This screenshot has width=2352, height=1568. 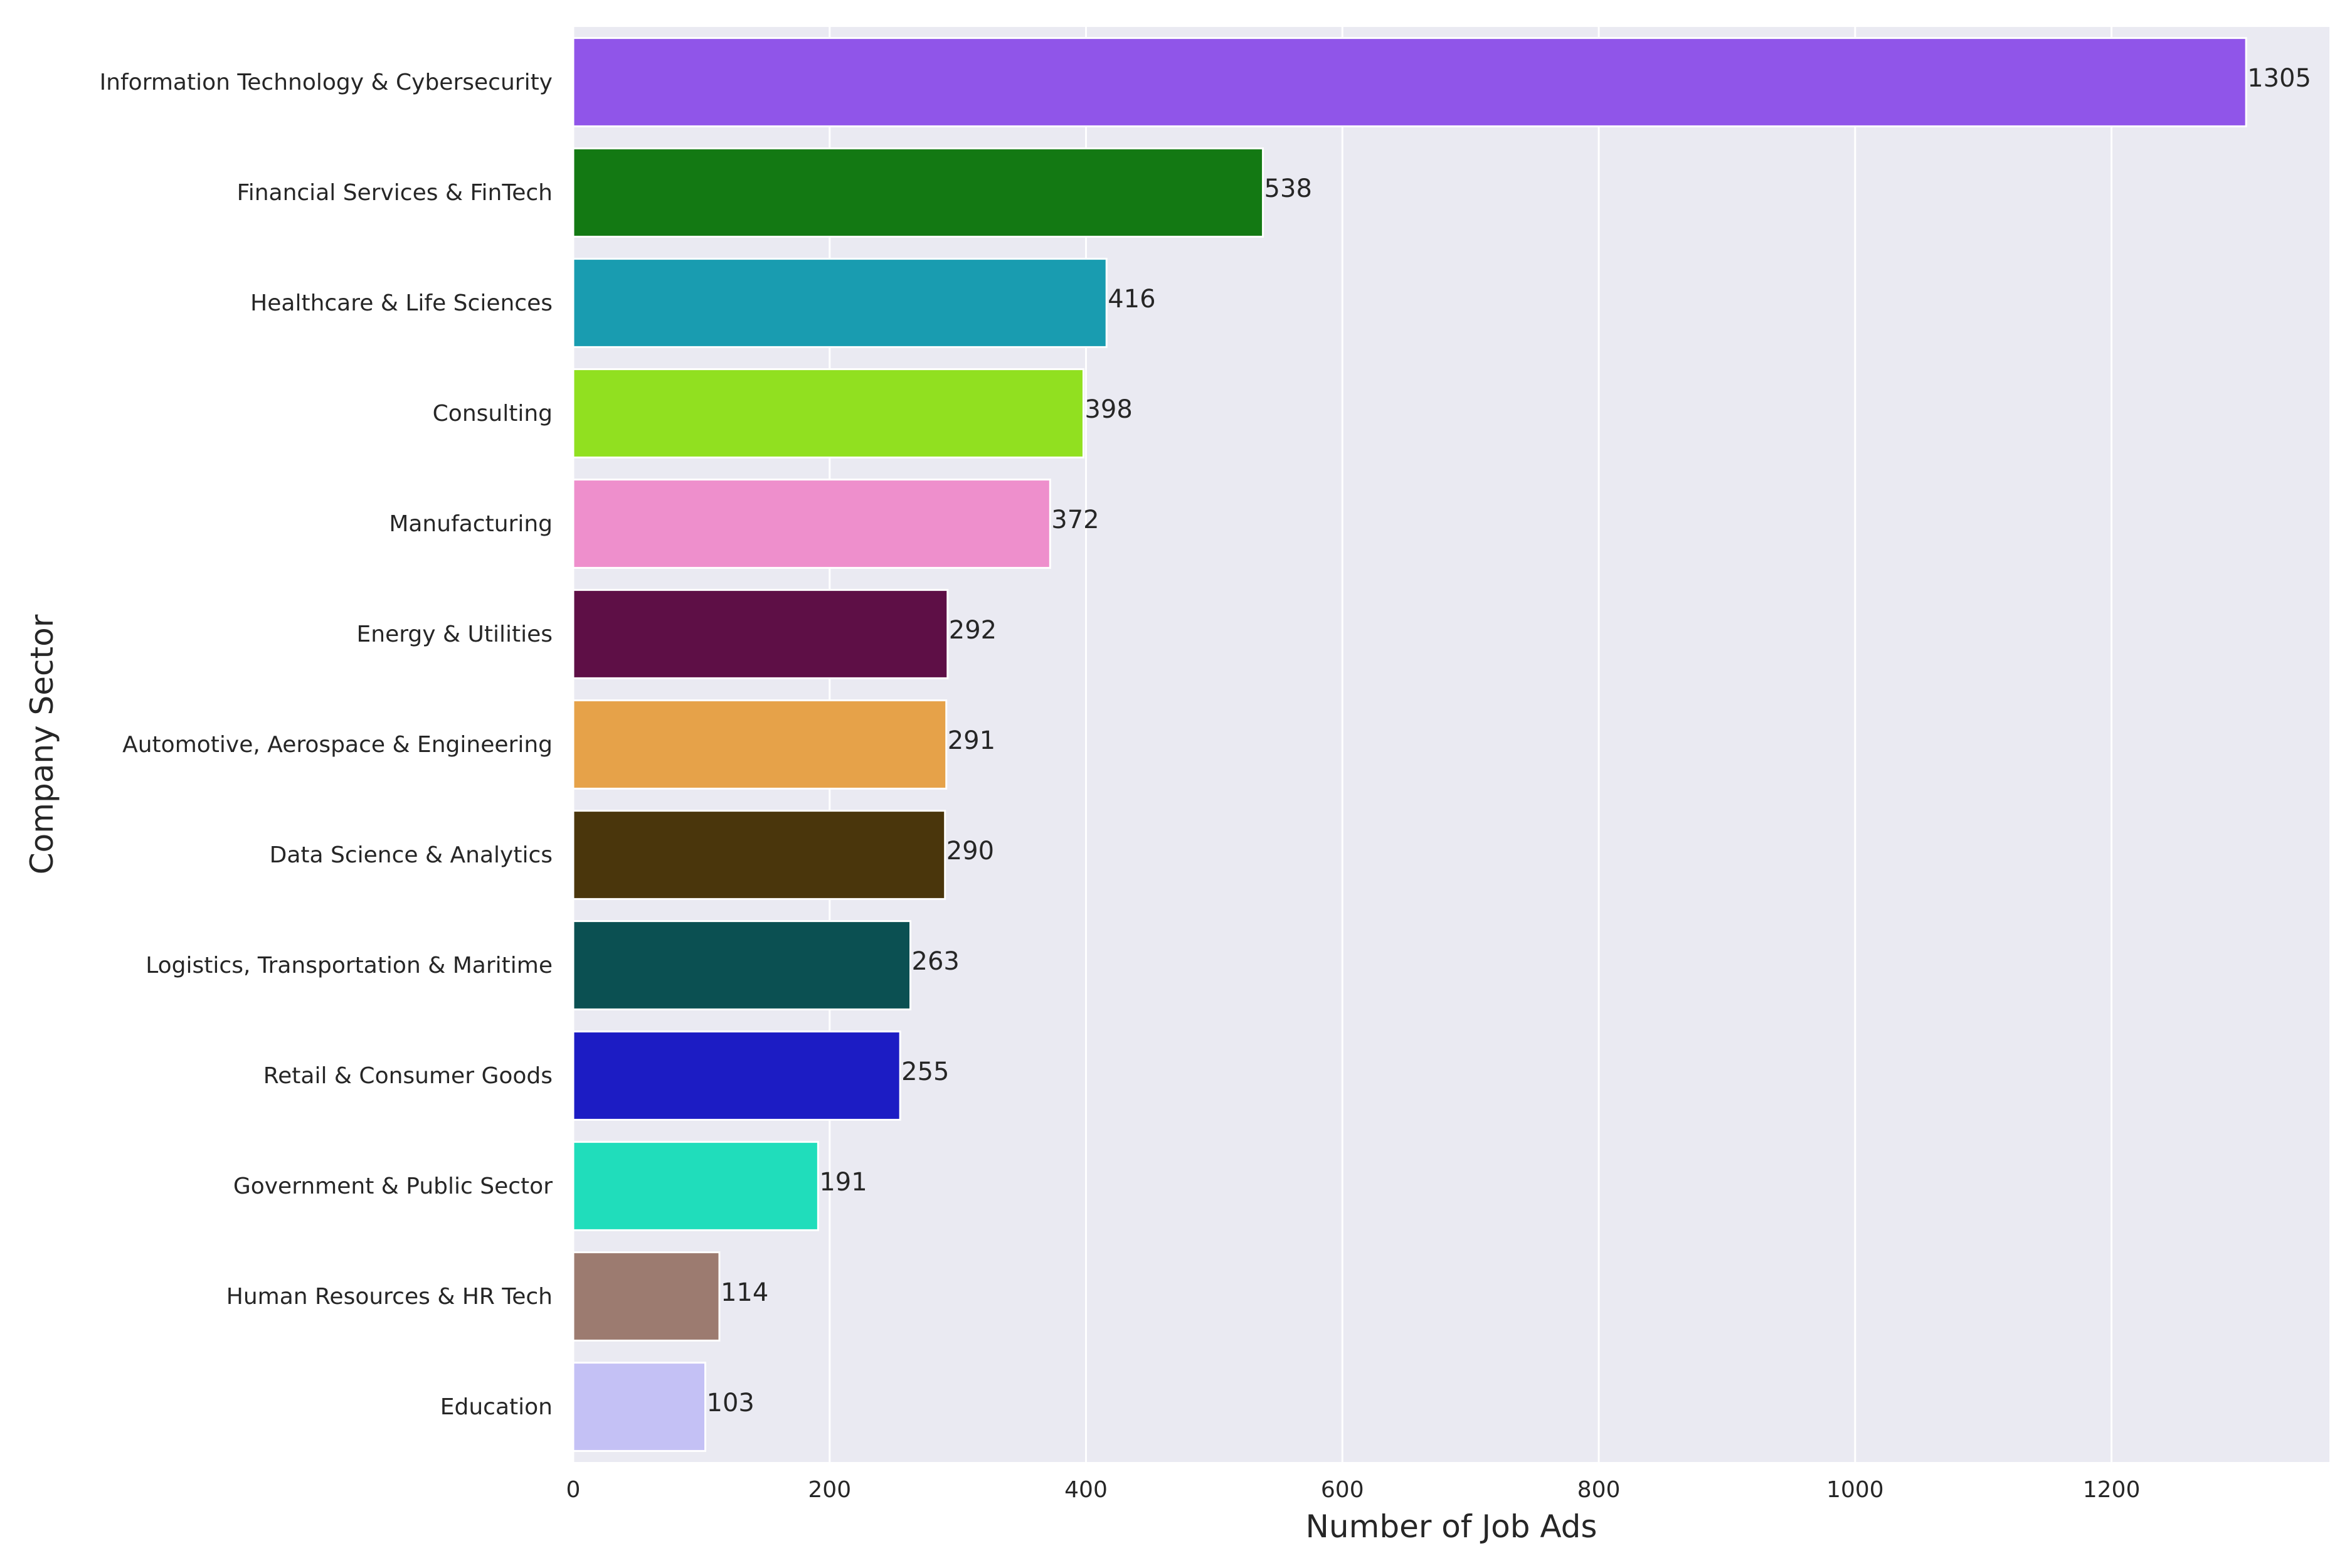 I want to click on y-axis-title: Company Sector, so click(x=42, y=744).